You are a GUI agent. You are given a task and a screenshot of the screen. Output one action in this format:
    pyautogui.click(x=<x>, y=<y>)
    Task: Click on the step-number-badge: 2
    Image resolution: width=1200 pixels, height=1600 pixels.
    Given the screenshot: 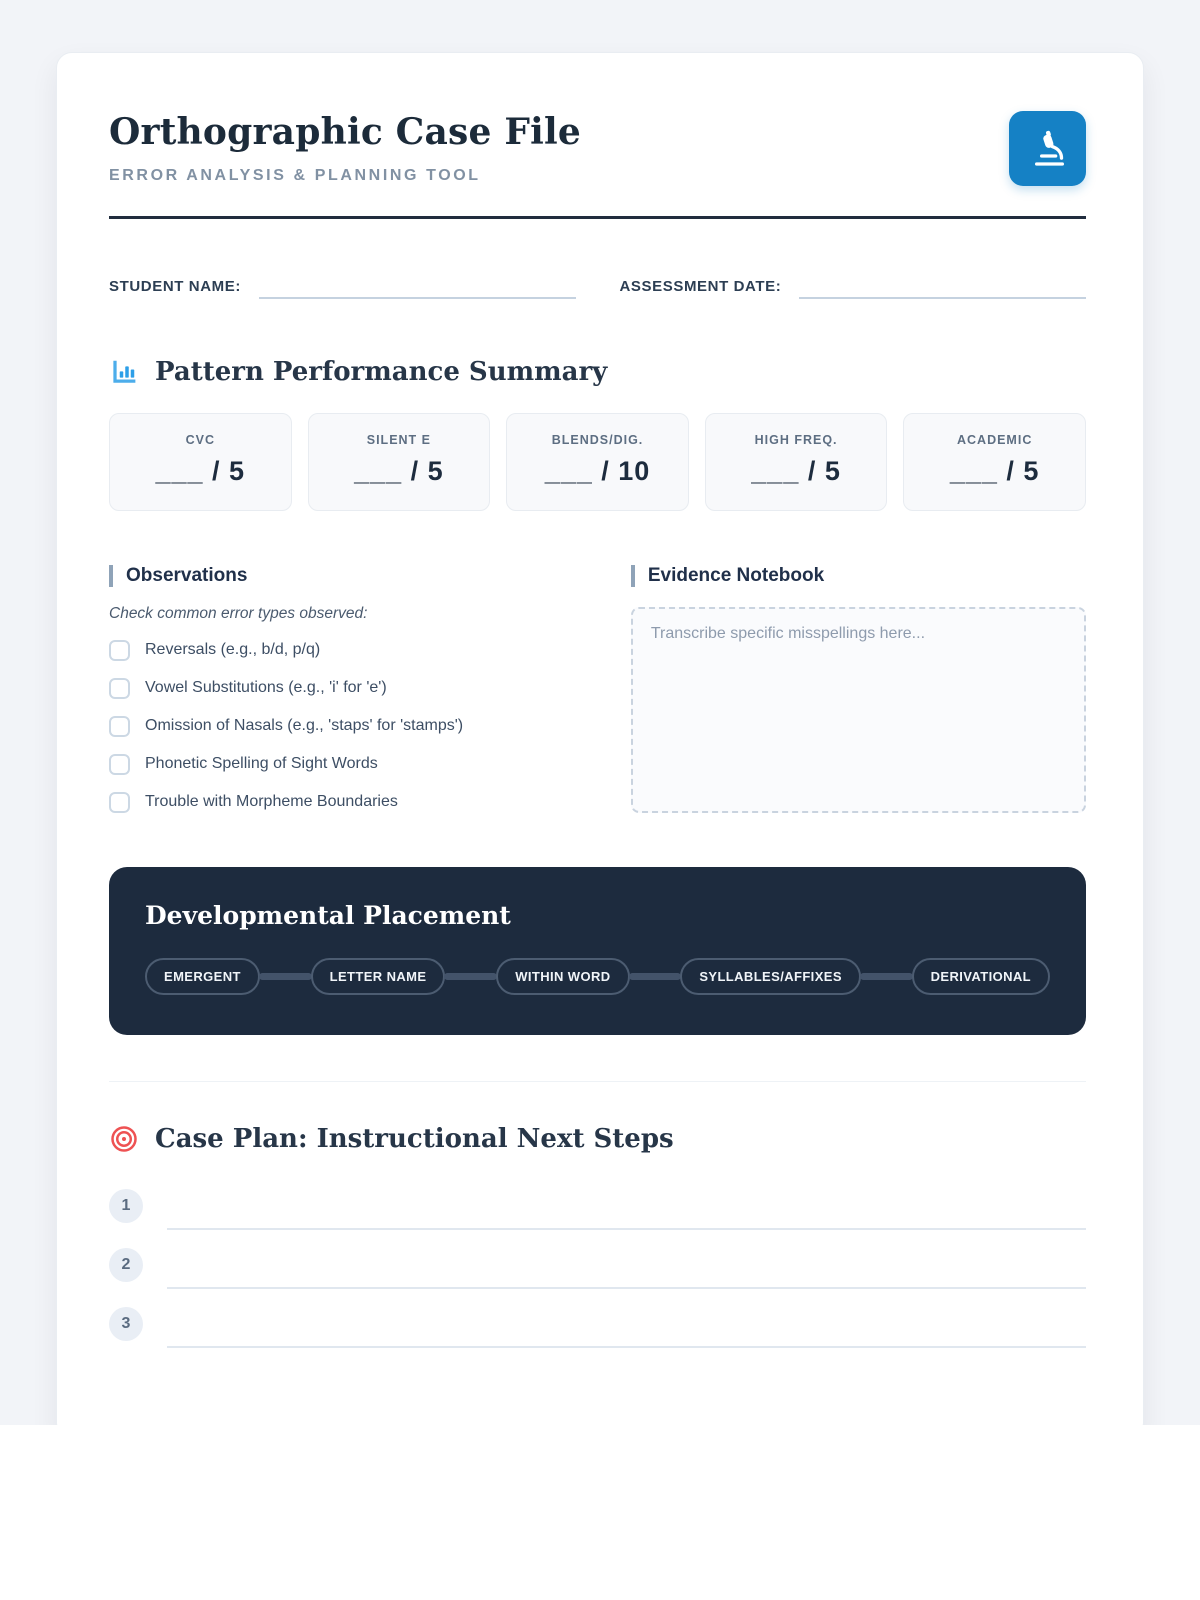 What is the action you would take?
    pyautogui.click(x=126, y=1265)
    